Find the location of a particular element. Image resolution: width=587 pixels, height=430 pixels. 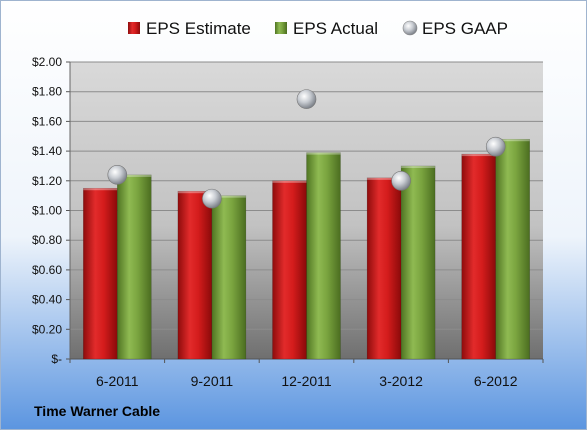

y-tick-label: $1.20 is located at coordinates (47, 181).